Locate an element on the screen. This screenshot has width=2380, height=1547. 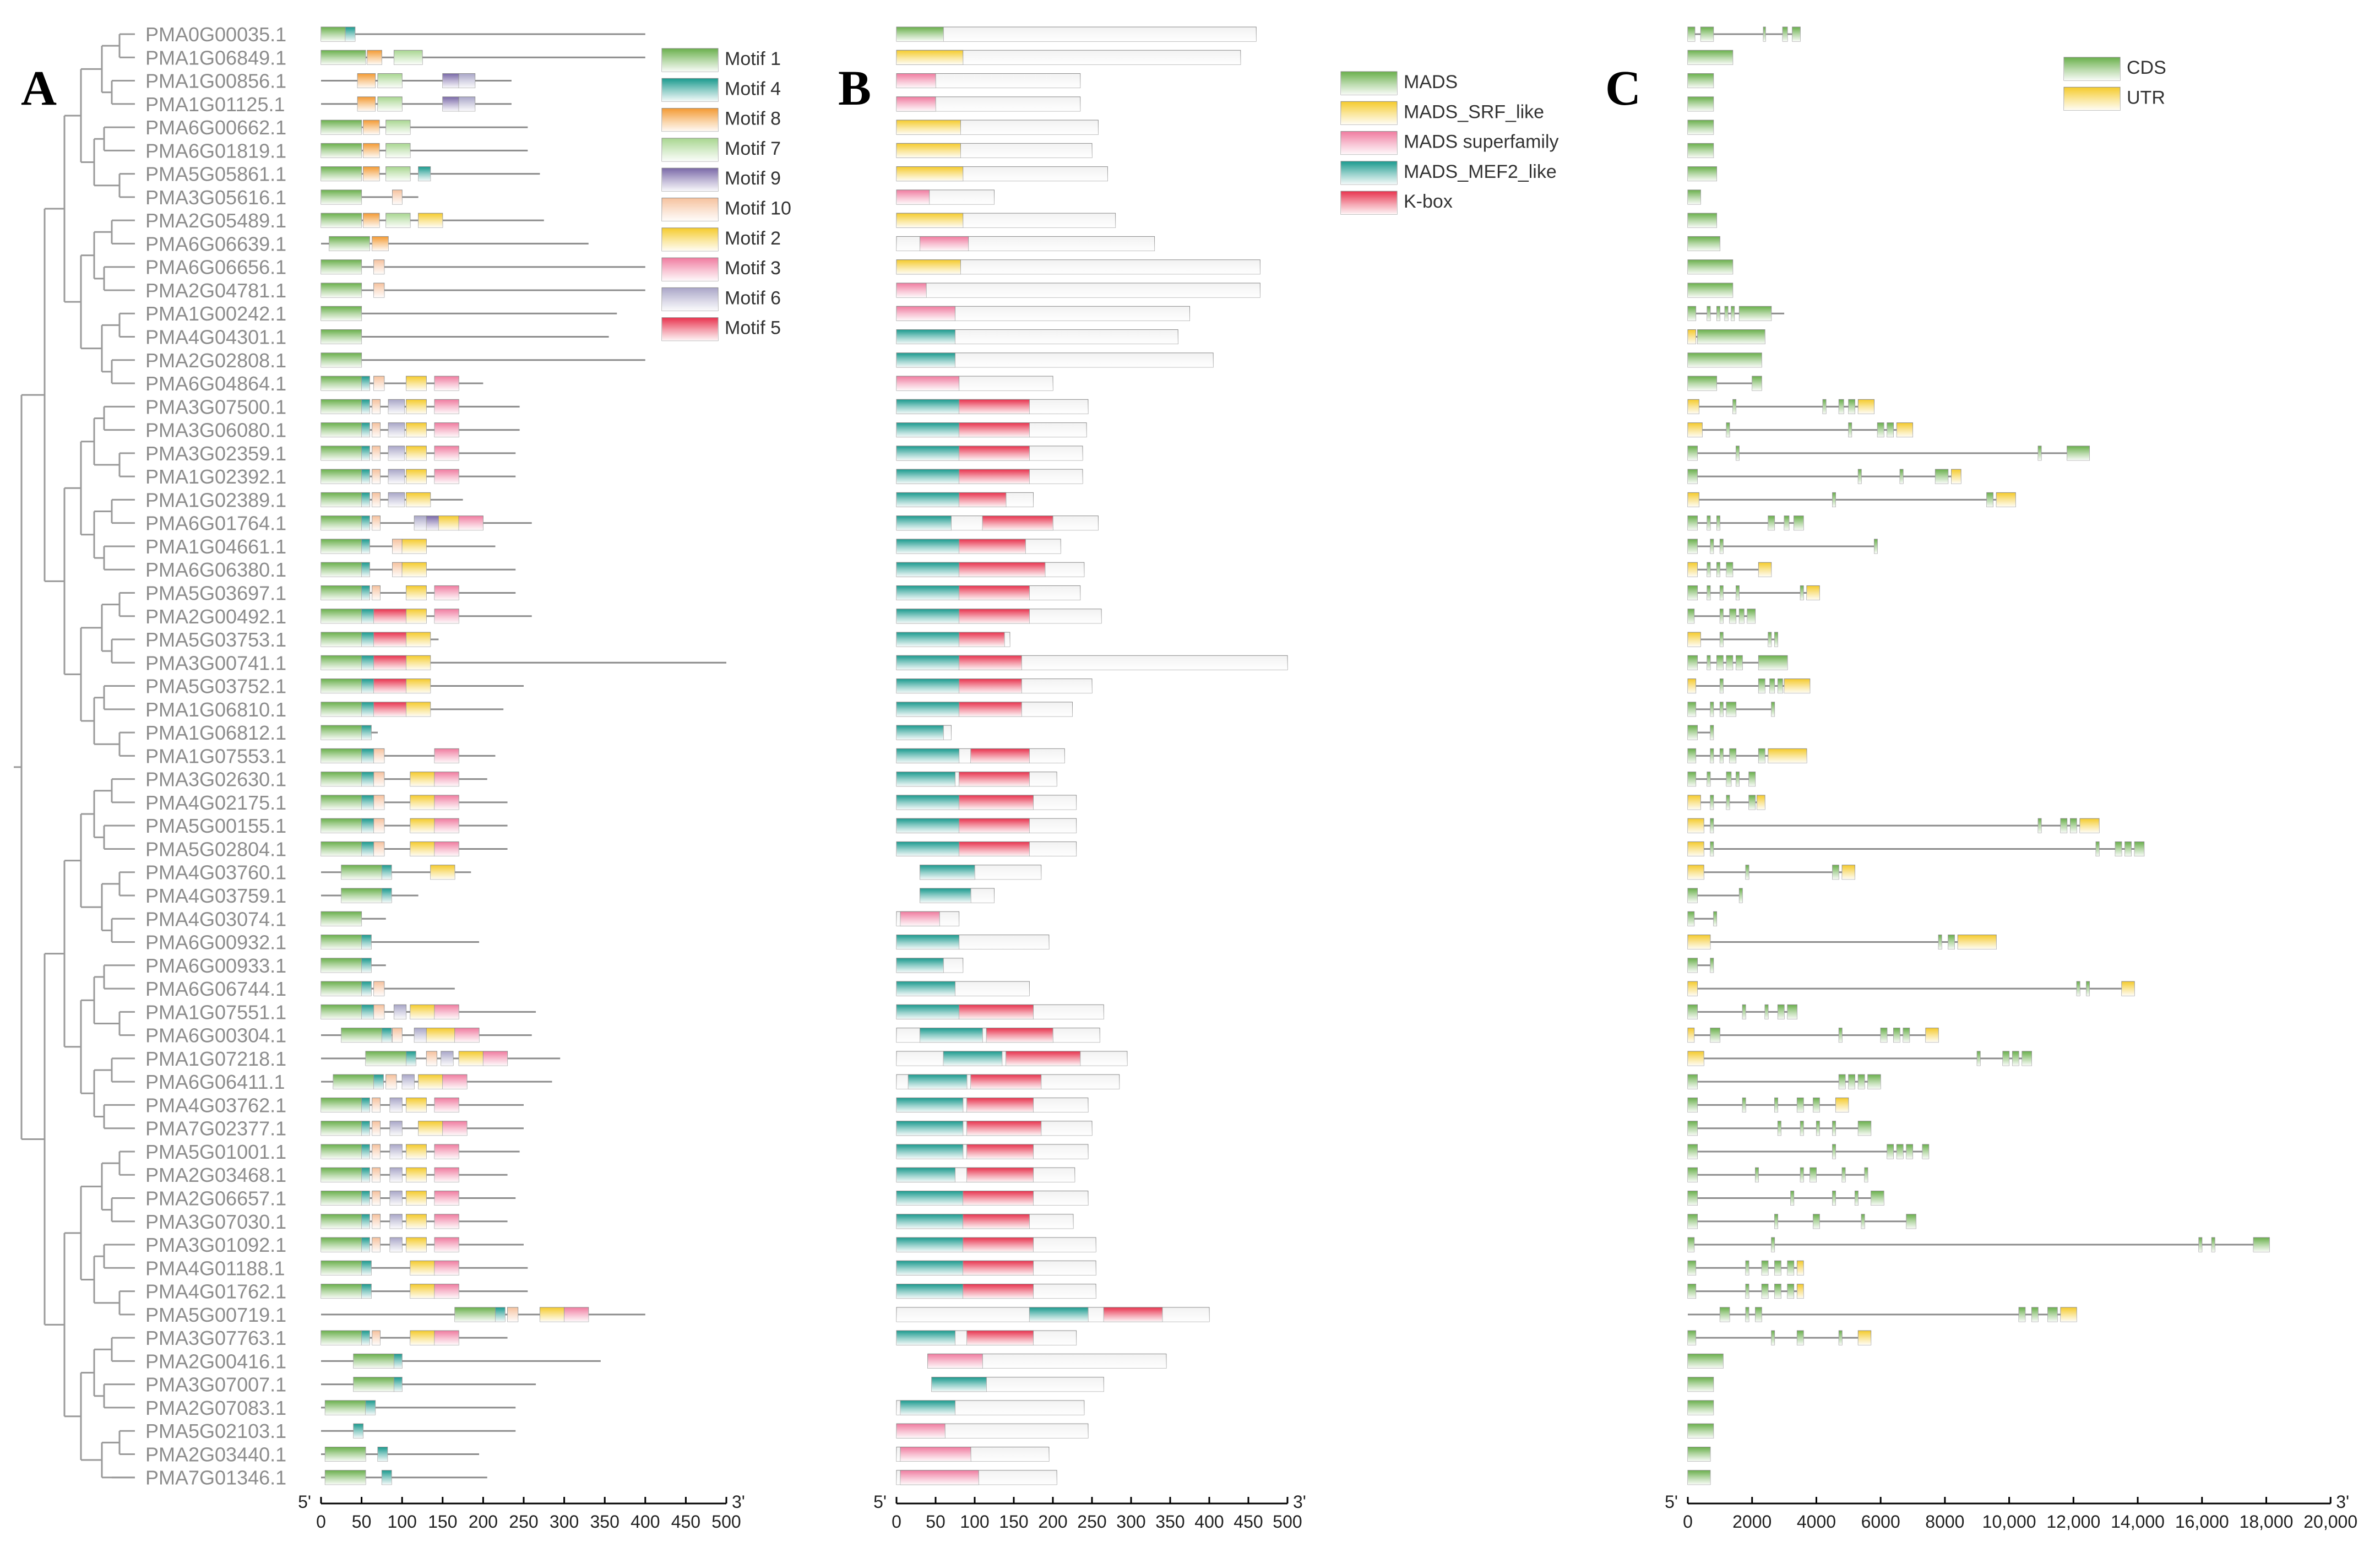
gene-id-label: PMA6G06380.1 is located at coordinates (215, 569).